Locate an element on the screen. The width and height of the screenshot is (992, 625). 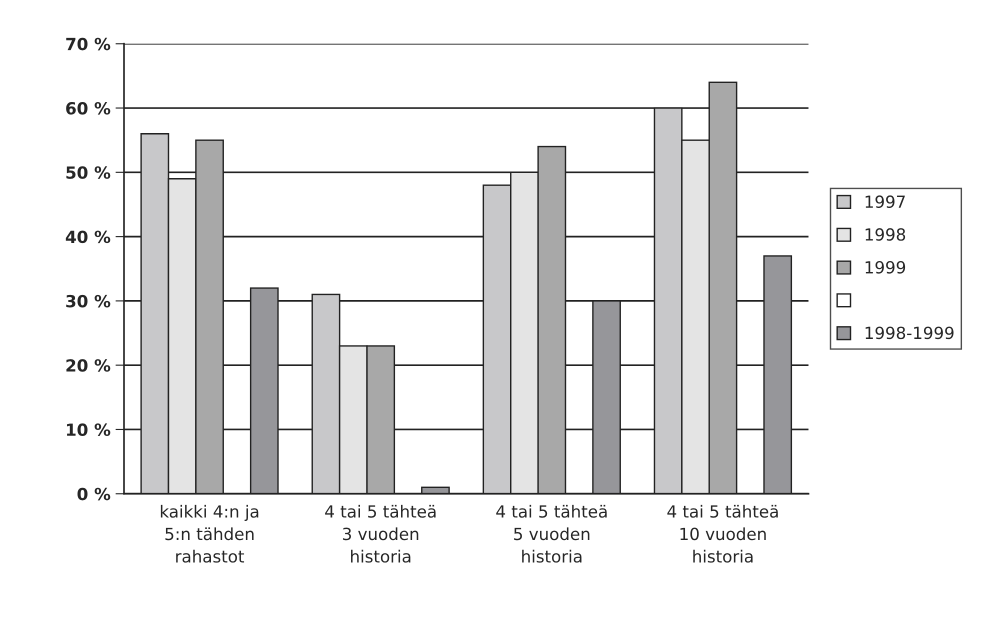
y-tick-label: 50 % is located at coordinates (88, 172).